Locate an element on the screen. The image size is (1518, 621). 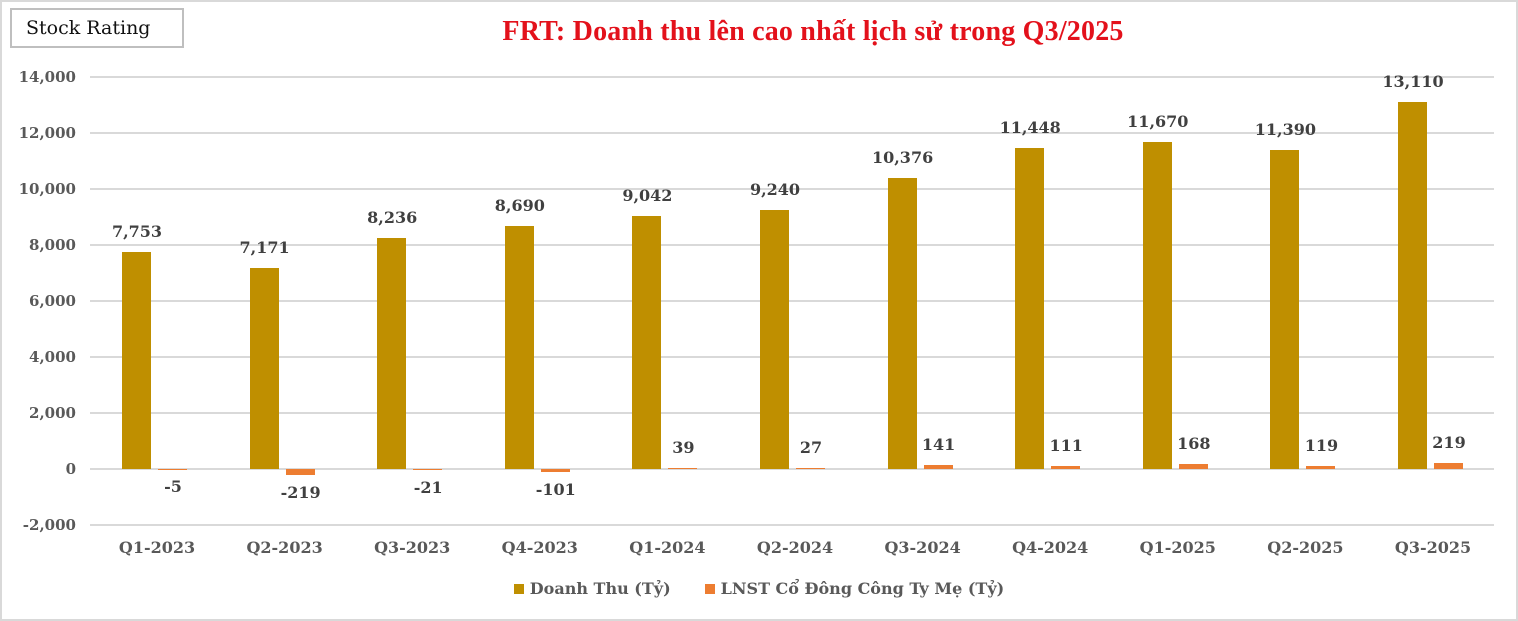
profit-data-label: 39 is located at coordinates (683, 447).